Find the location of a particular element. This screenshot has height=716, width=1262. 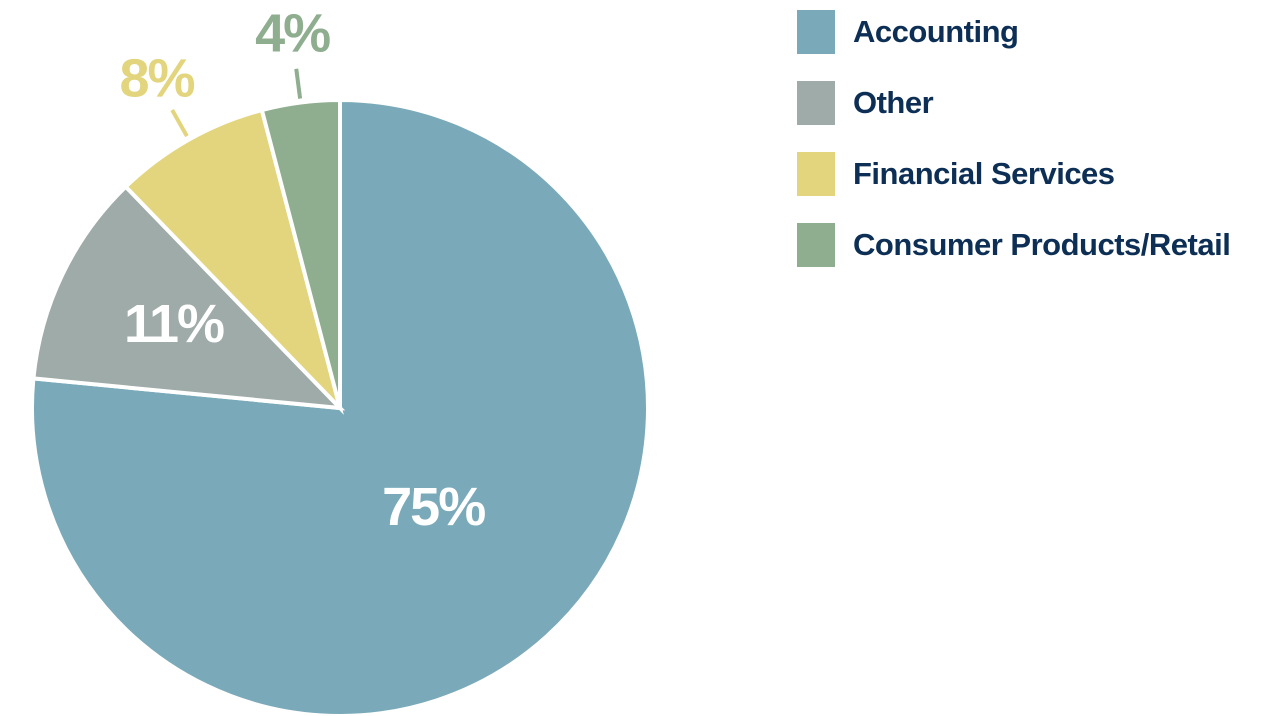

slice-label: 4% is located at coordinates (292, 33).